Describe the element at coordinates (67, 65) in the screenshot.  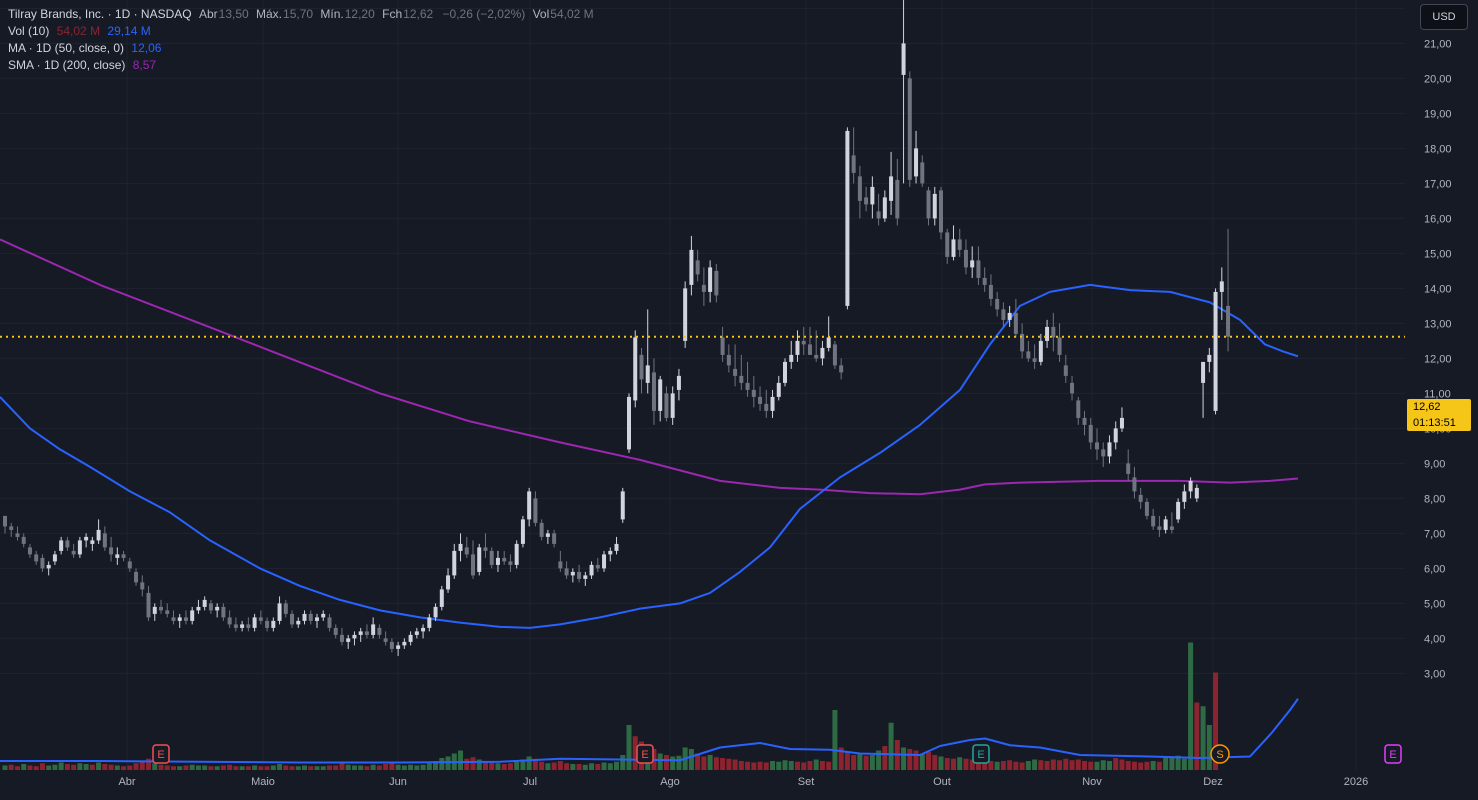
I see `sma-label: SMA · 1D (200, close)` at that location.